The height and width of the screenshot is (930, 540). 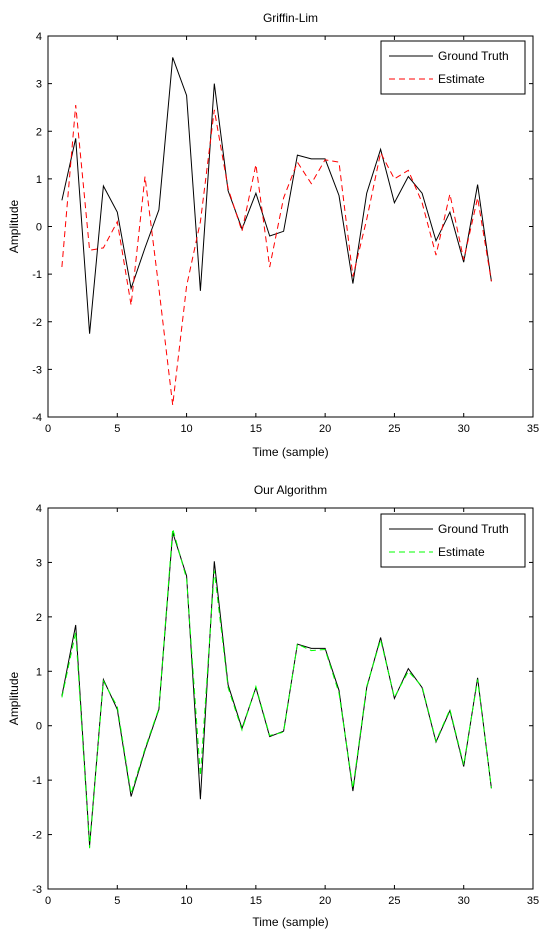 I want to click on chart-title: Griffin-Lim, so click(x=290, y=18).